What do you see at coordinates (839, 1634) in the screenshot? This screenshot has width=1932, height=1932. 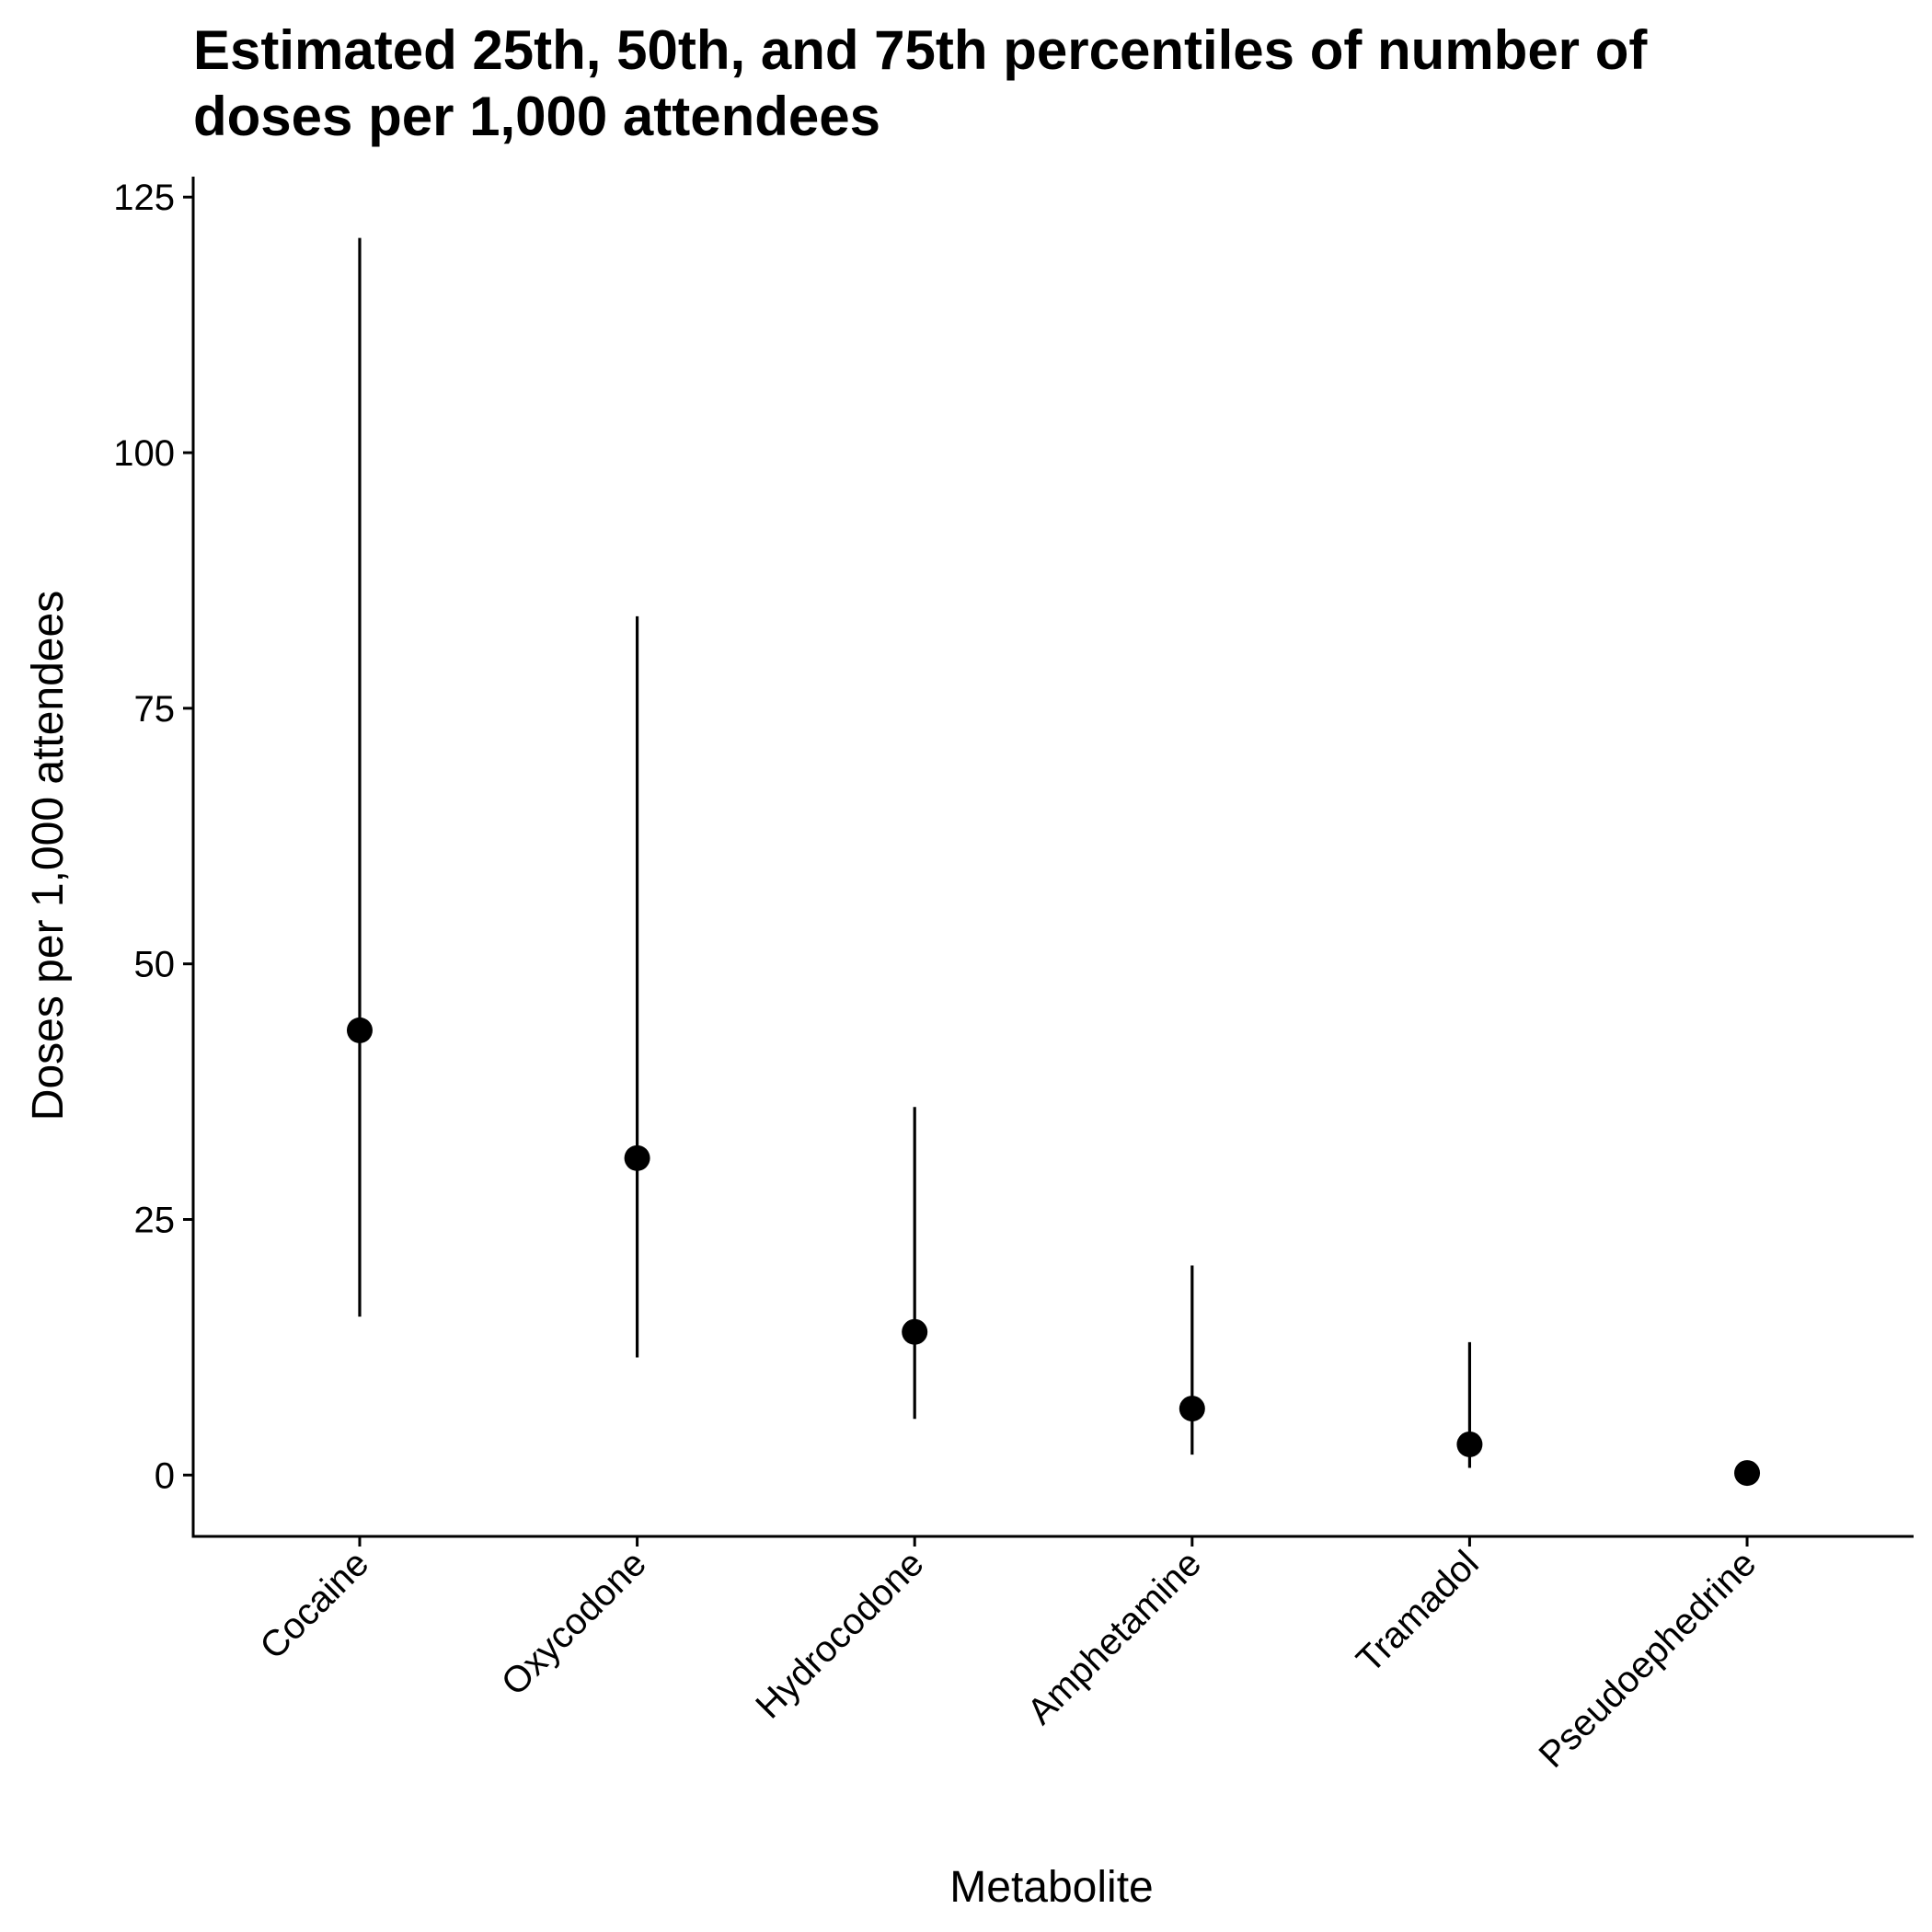 I see `x-tick-label: Hydrocodone` at bounding box center [839, 1634].